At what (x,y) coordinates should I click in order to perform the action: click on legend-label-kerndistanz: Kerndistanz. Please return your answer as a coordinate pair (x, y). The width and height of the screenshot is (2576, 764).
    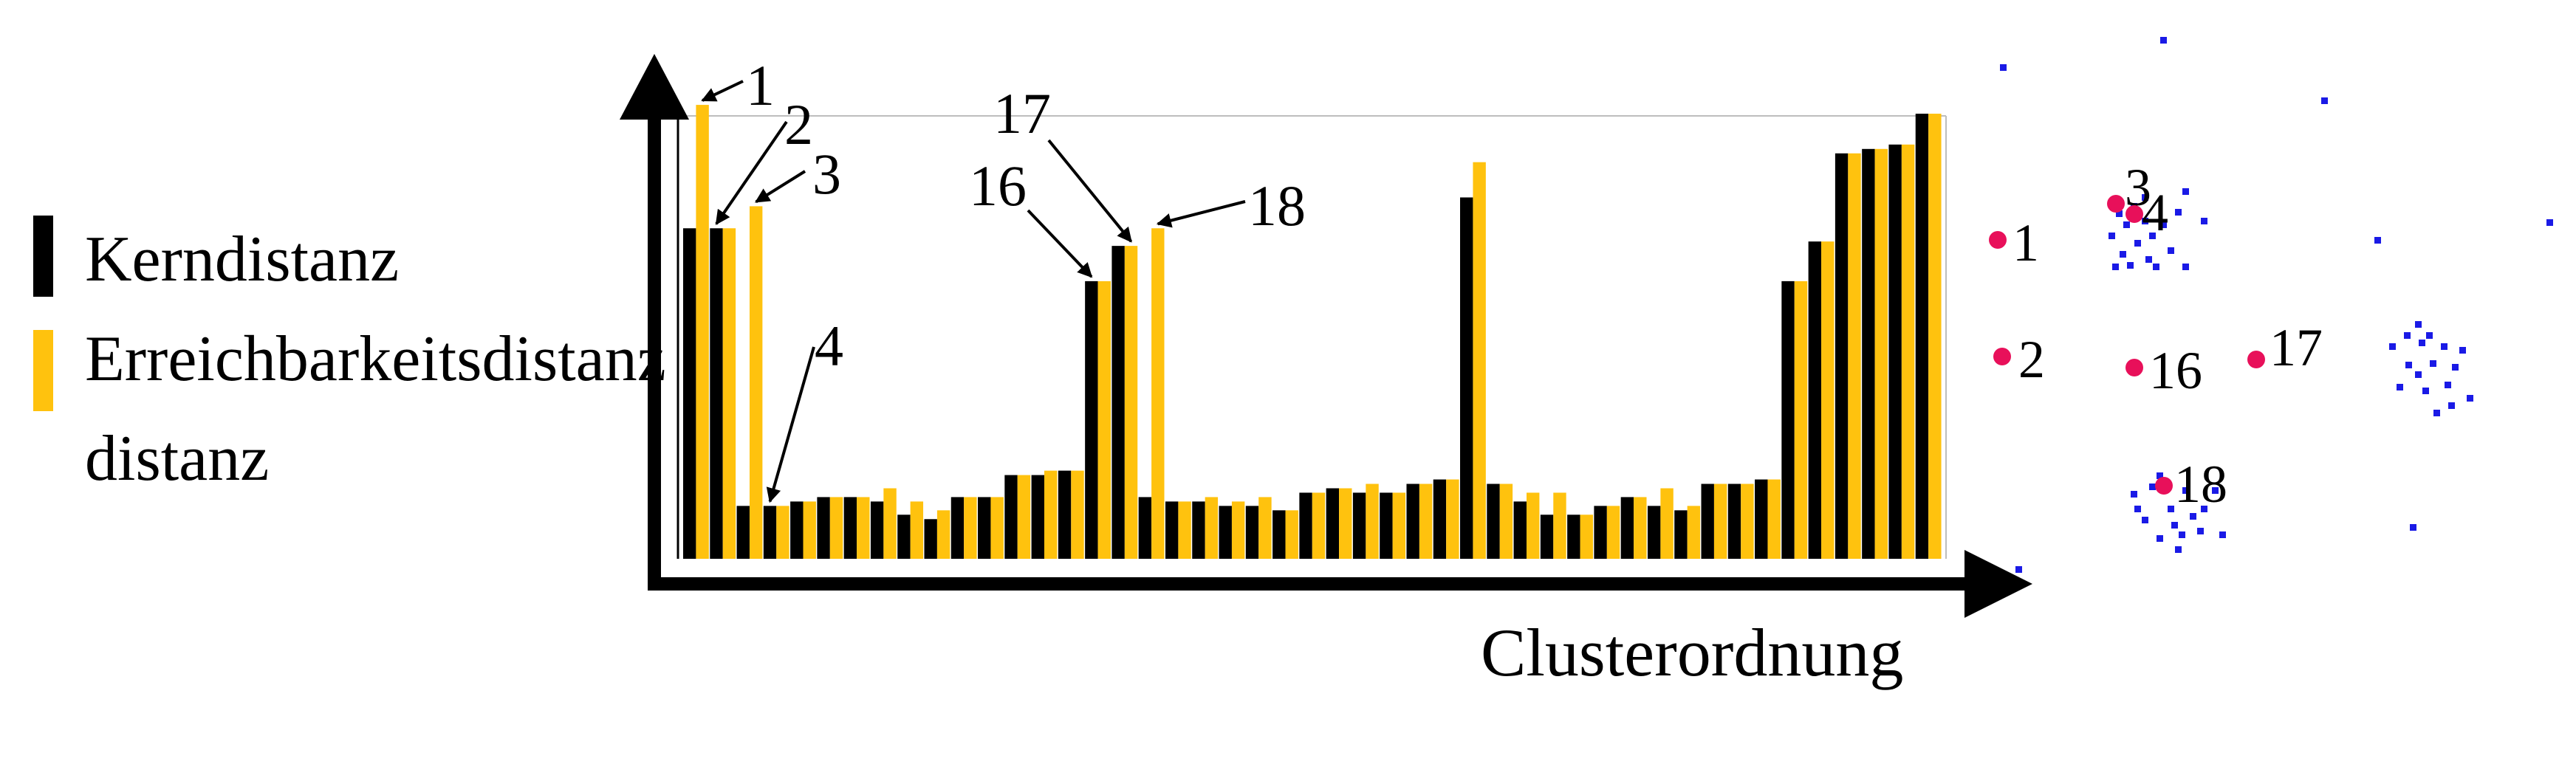
    Looking at the image, I should click on (242, 259).